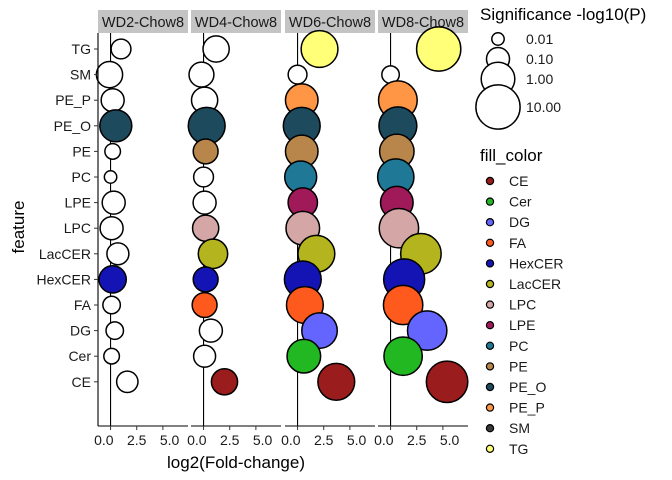  What do you see at coordinates (520, 202) in the screenshot?
I see `fill-legend-label: Cer` at bounding box center [520, 202].